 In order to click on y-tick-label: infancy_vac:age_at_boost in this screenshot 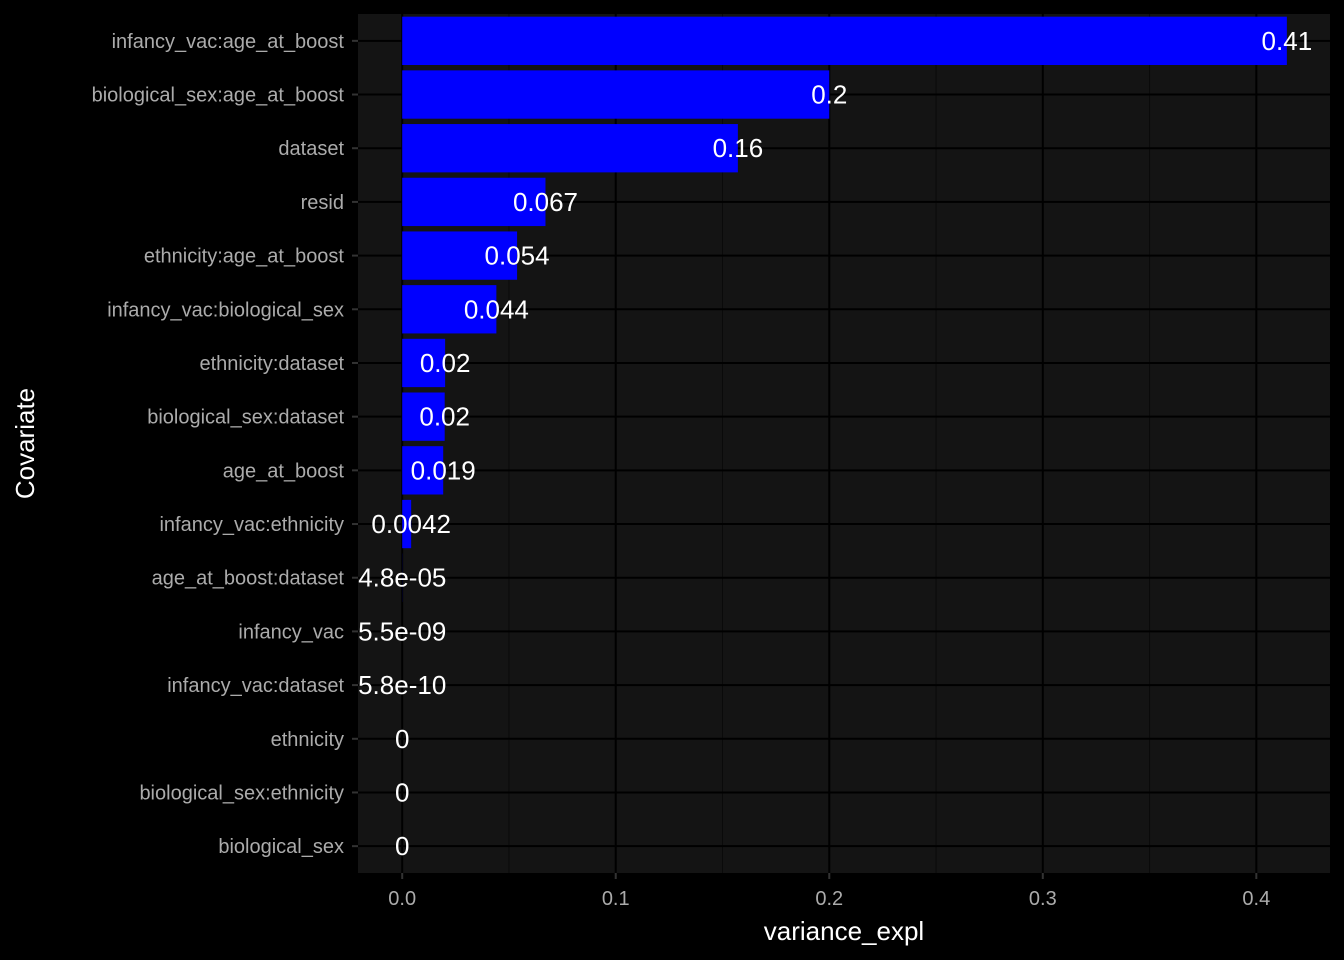, I will do `click(228, 42)`.